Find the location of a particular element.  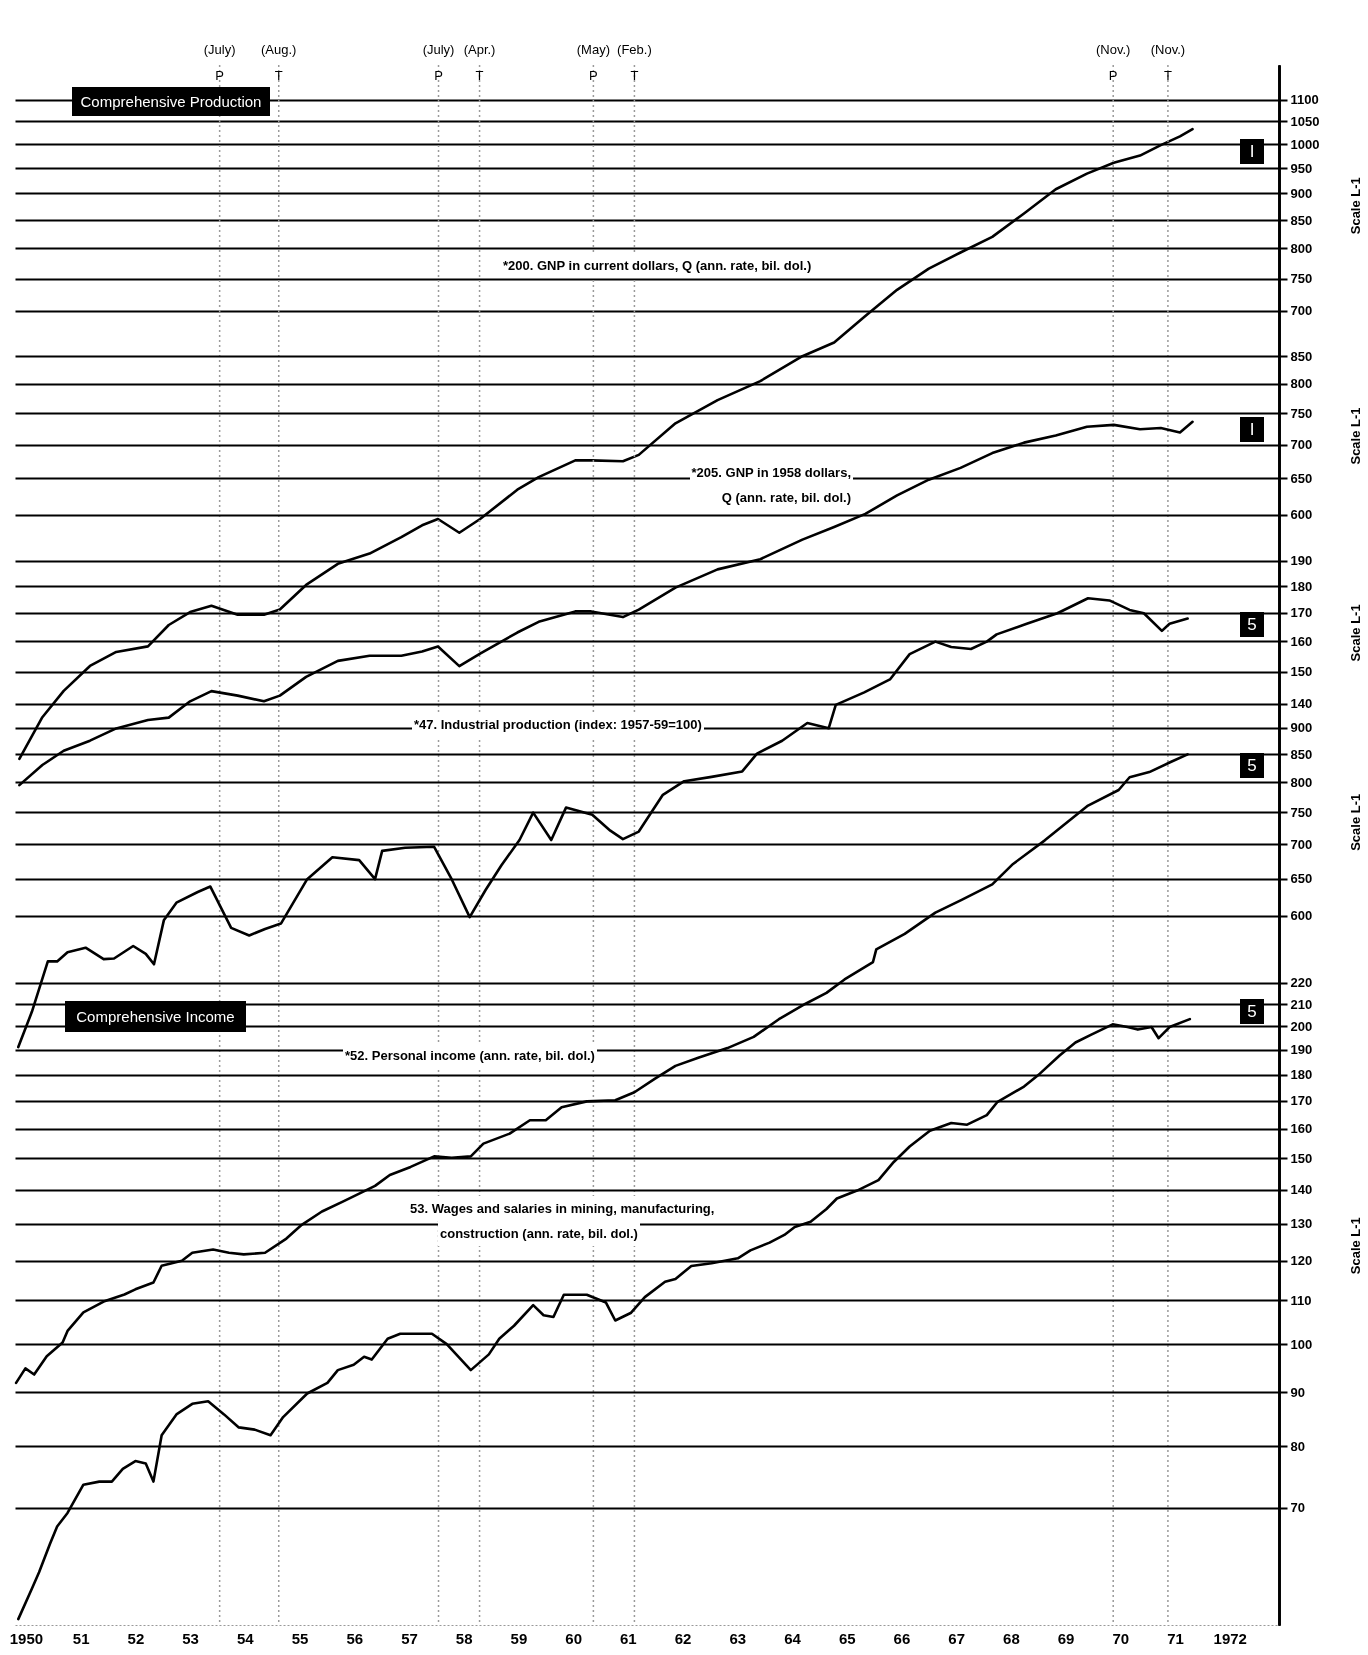

y-tick-label: 1000 is located at coordinates (1305, 144).